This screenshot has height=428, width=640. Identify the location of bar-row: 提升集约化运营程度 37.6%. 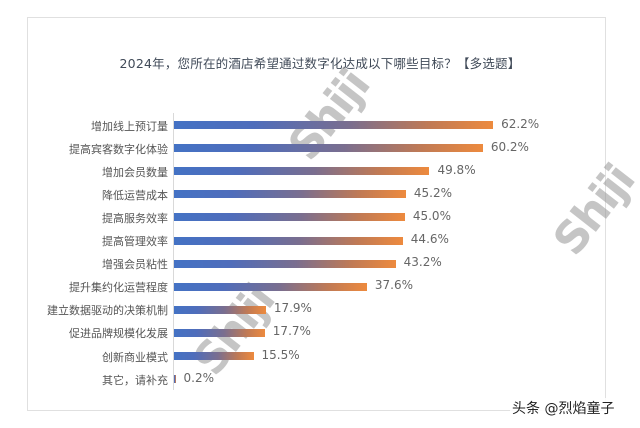
(320, 286).